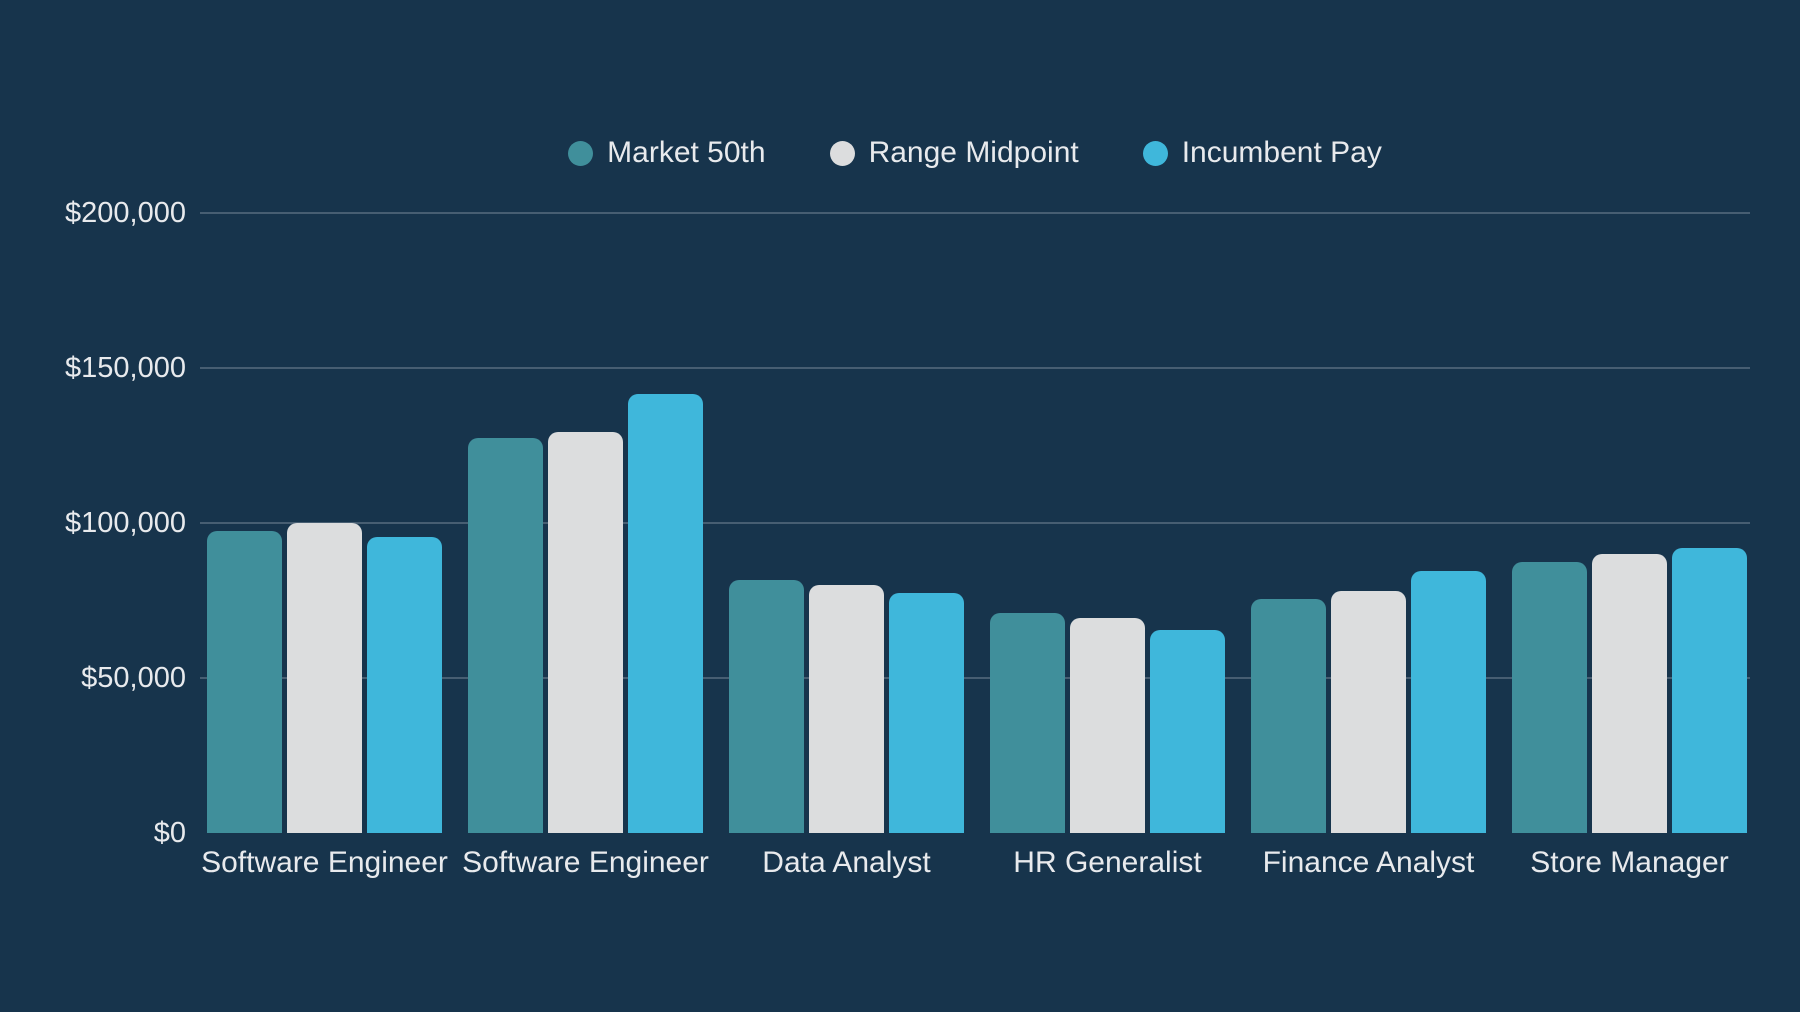 This screenshot has width=1800, height=1012. Describe the element at coordinates (1368, 862) in the screenshot. I see `x-axis-label: Finance Analyst` at that location.